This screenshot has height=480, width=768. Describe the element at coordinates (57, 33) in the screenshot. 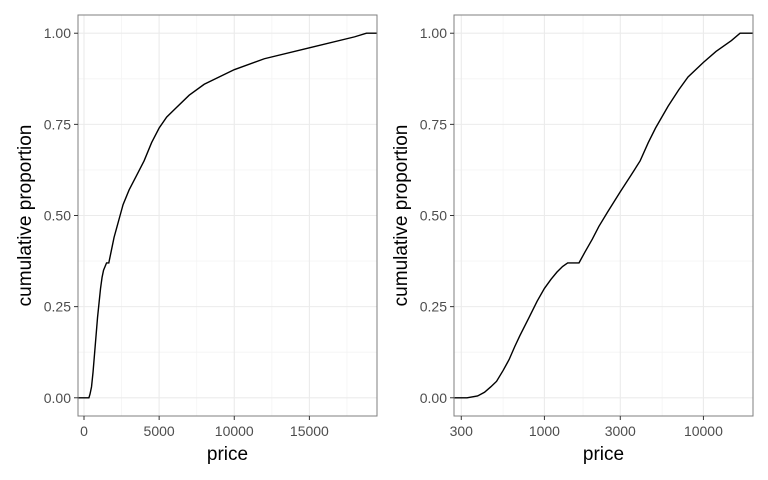

I see `panel-0-y-tick-label-4: 1.00` at that location.